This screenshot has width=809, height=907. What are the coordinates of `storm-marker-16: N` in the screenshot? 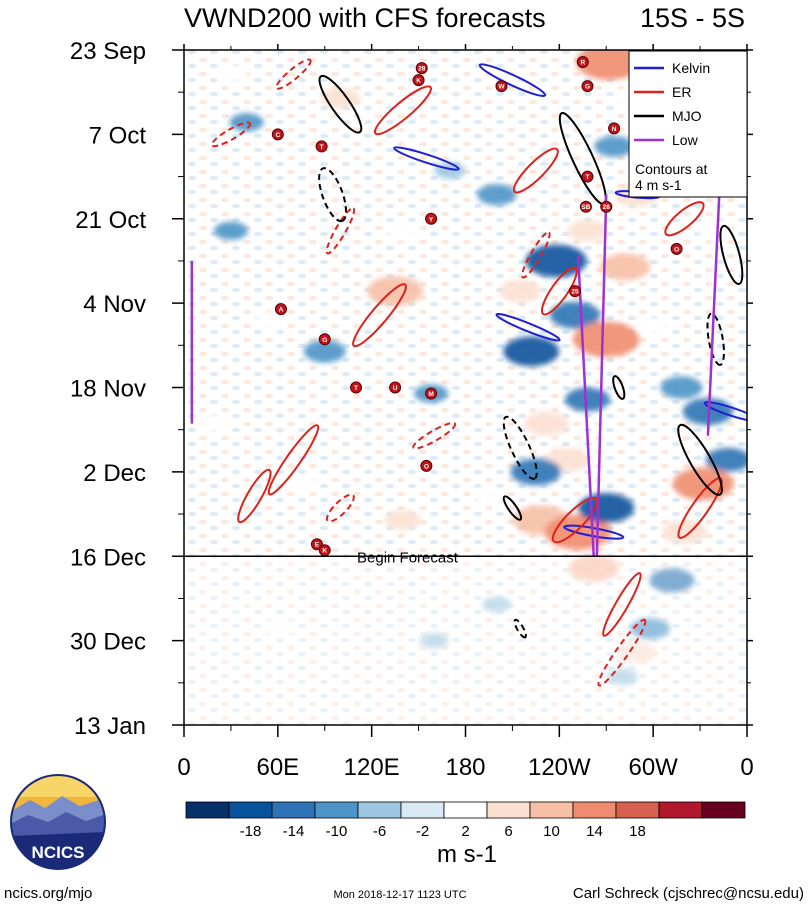 It's located at (614, 128).